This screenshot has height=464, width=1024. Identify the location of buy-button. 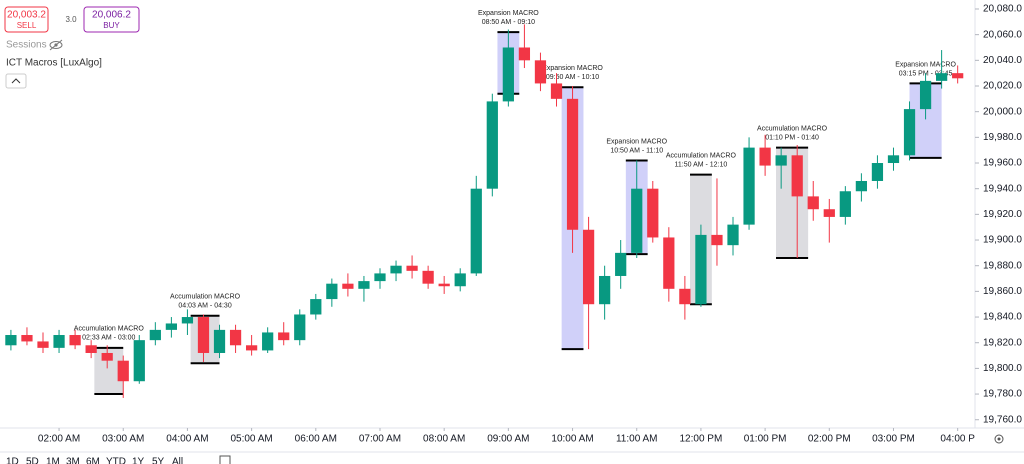
(111, 19).